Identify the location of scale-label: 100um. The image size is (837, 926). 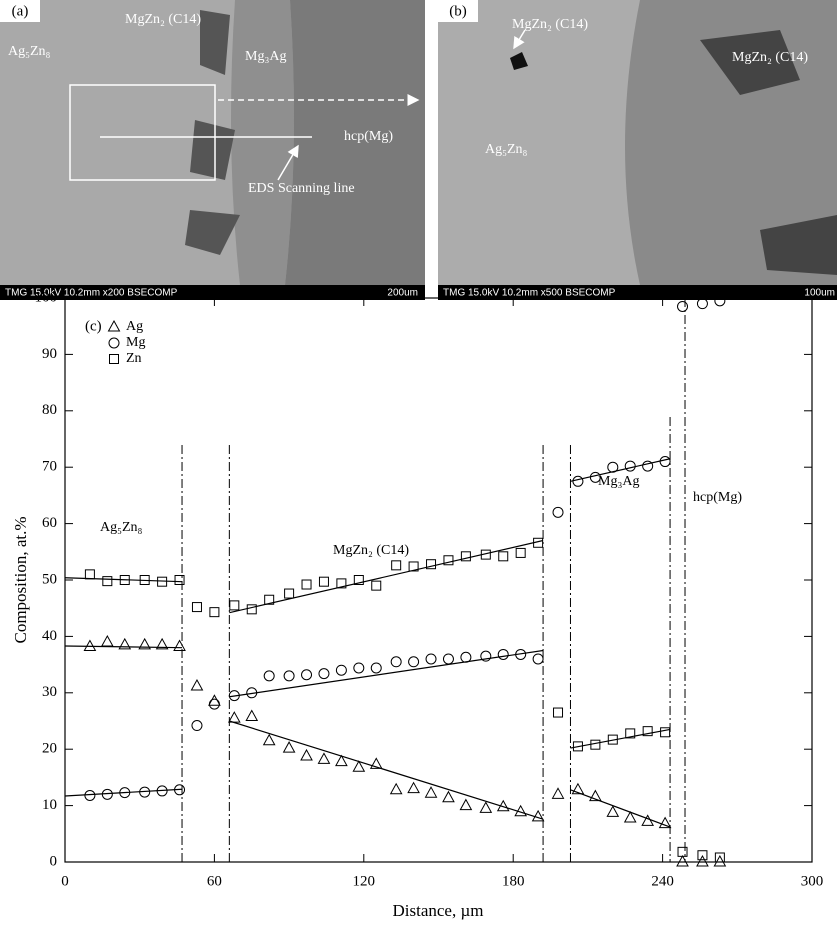
(819, 293).